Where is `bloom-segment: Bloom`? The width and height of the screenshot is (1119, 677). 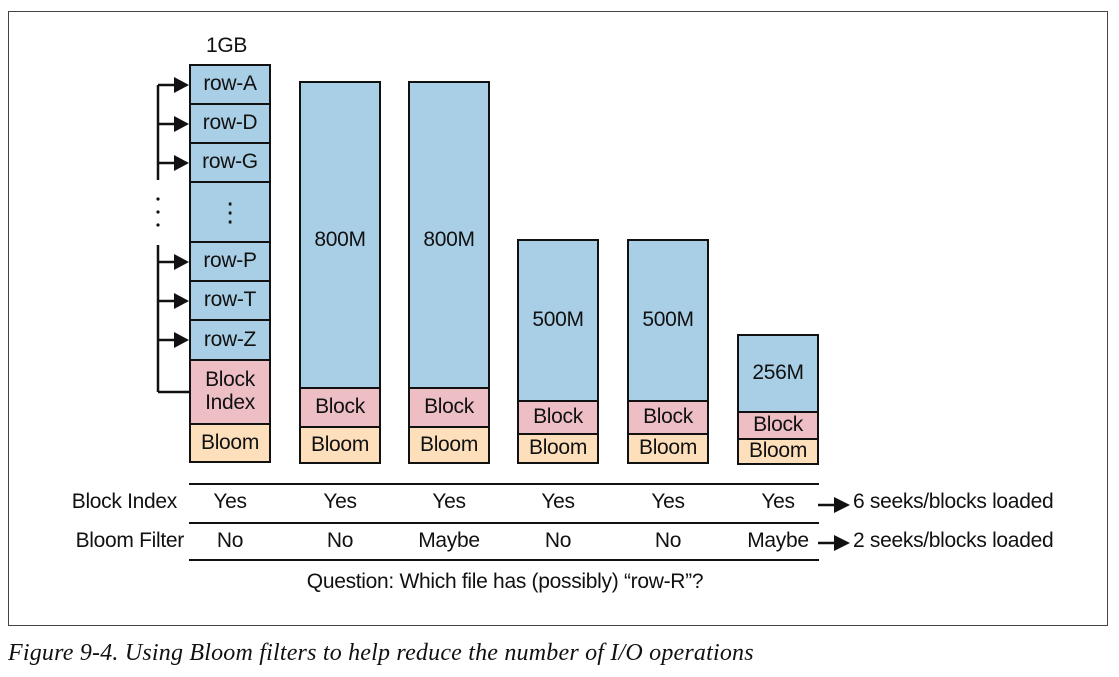
bloom-segment: Bloom is located at coordinates (230, 443).